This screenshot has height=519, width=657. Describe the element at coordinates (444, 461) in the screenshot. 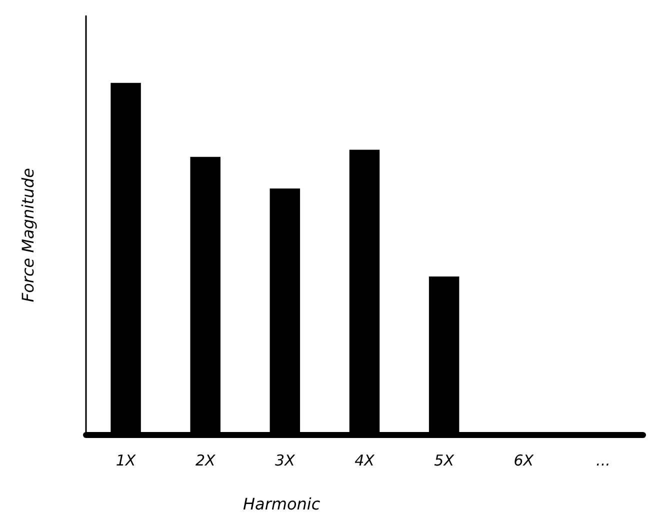

I see `x-tick-label: 5X` at that location.